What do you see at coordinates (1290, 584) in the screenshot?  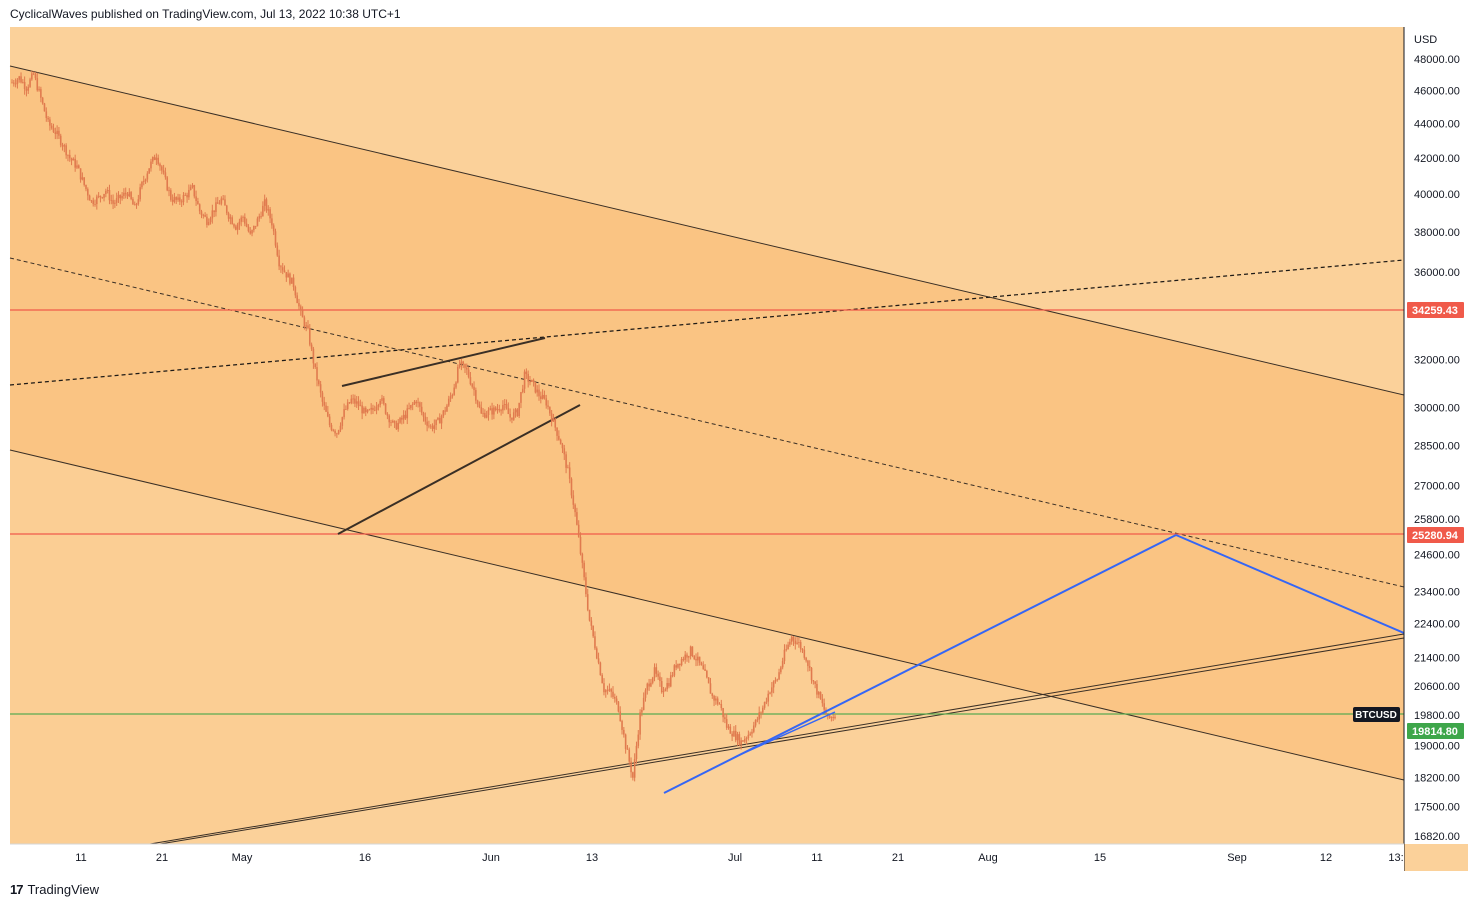 I see `projection-line-falling` at bounding box center [1290, 584].